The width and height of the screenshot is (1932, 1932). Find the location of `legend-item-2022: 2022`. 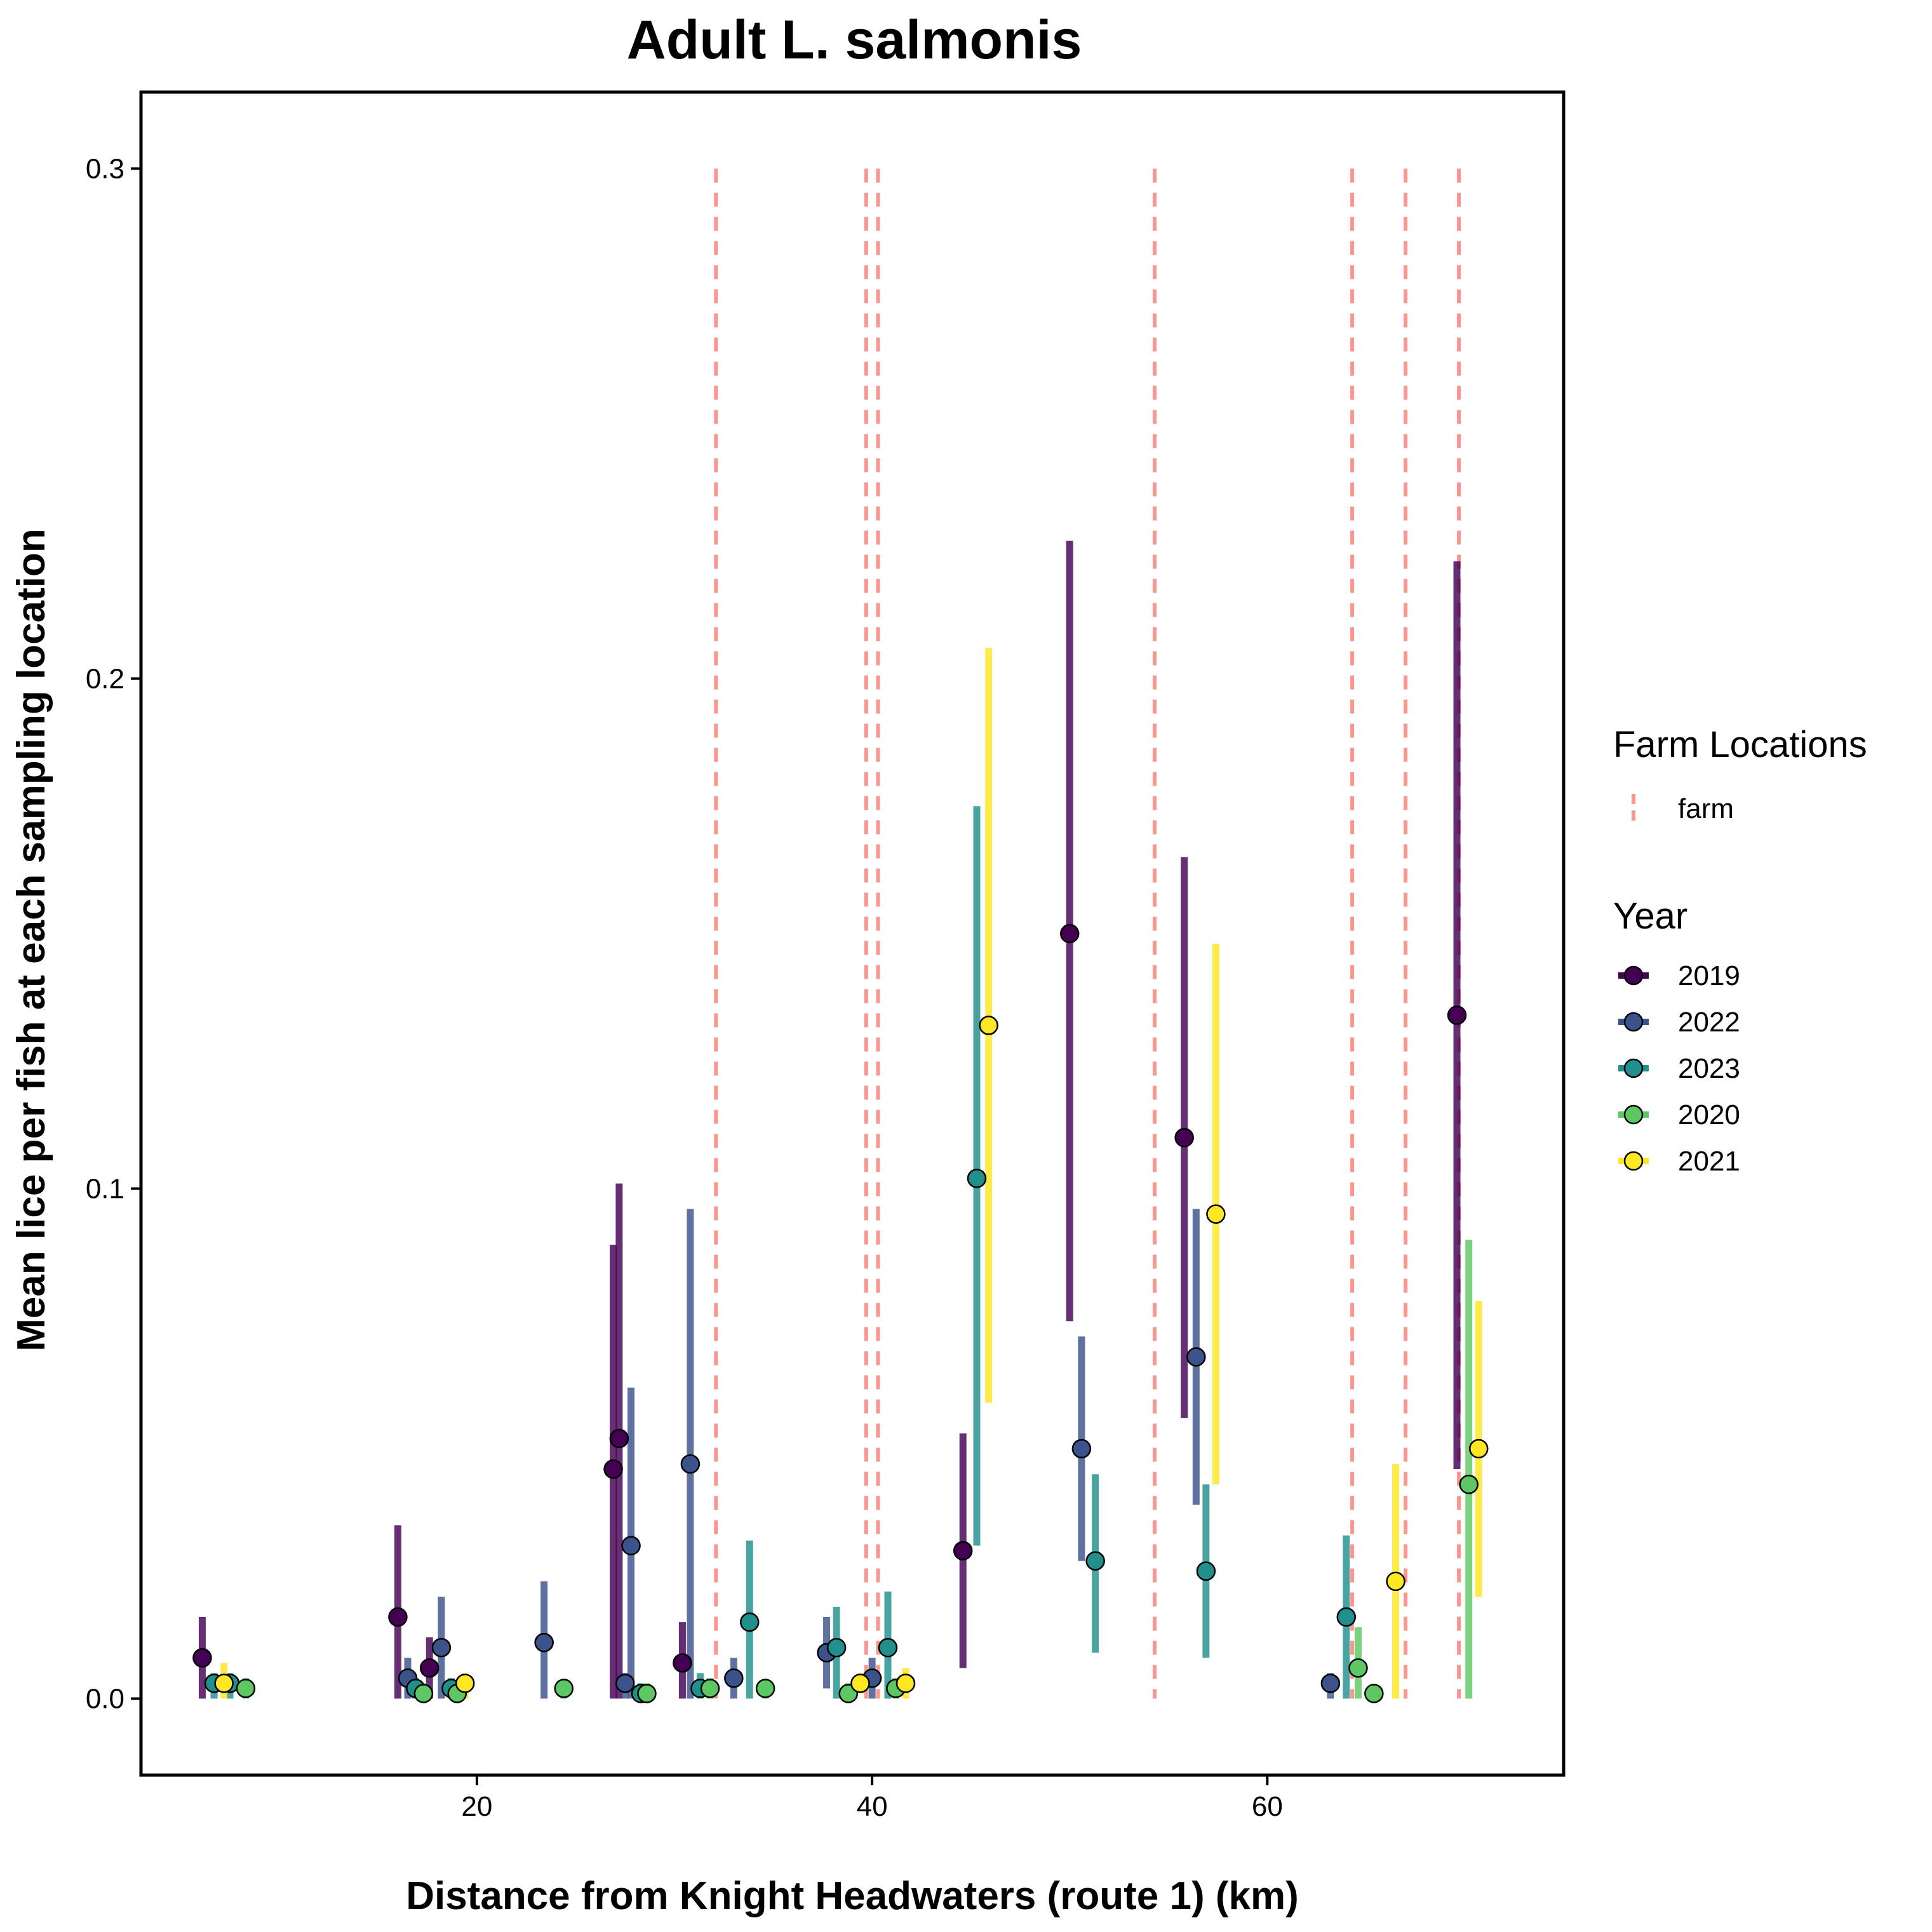

legend-item-2022: 2022 is located at coordinates (1679, 1022).